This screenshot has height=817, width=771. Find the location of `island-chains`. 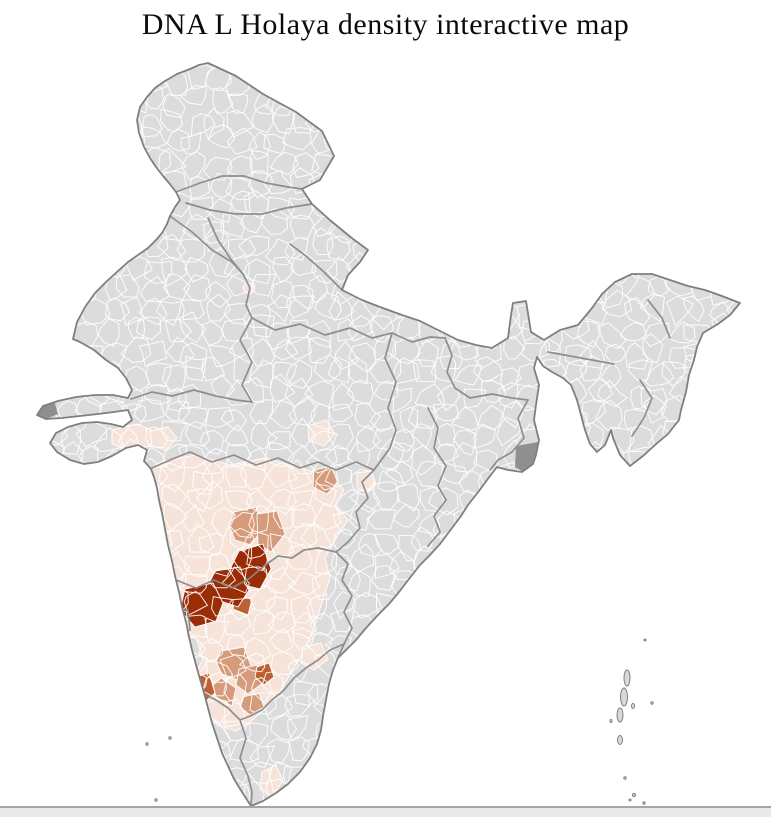

island-chains is located at coordinates (399, 721).